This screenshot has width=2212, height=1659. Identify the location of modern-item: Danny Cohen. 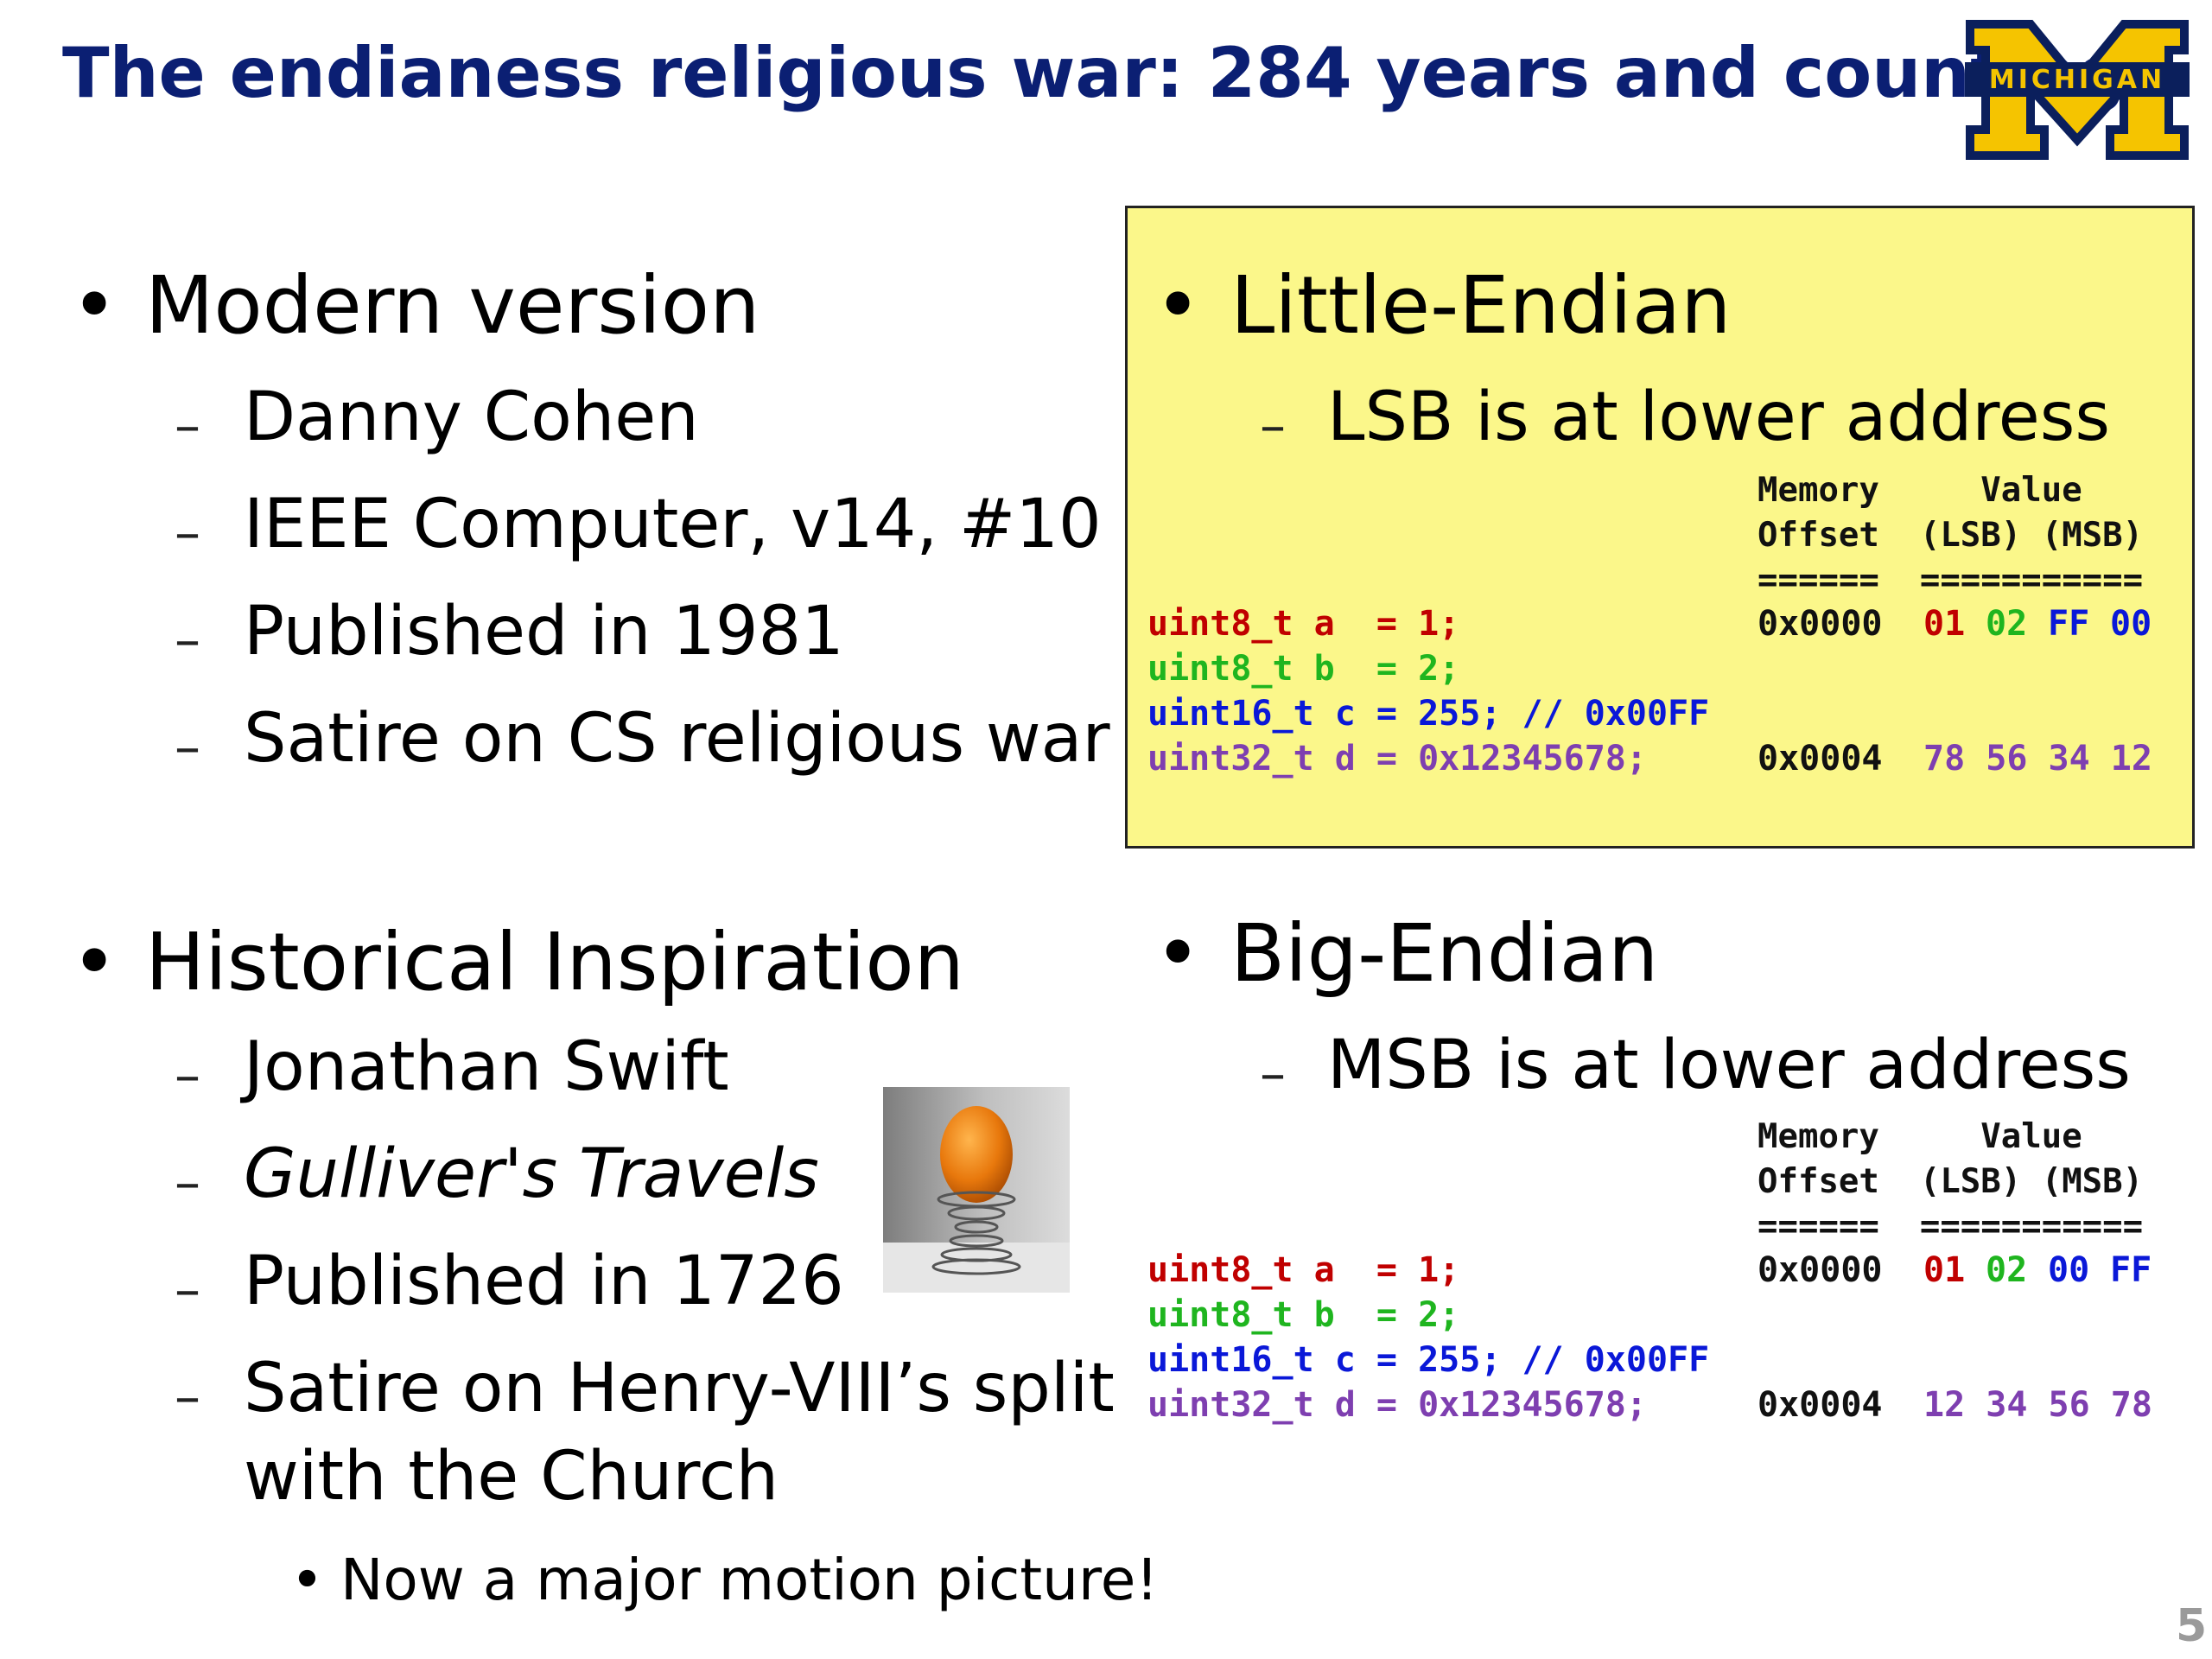
(471, 417).